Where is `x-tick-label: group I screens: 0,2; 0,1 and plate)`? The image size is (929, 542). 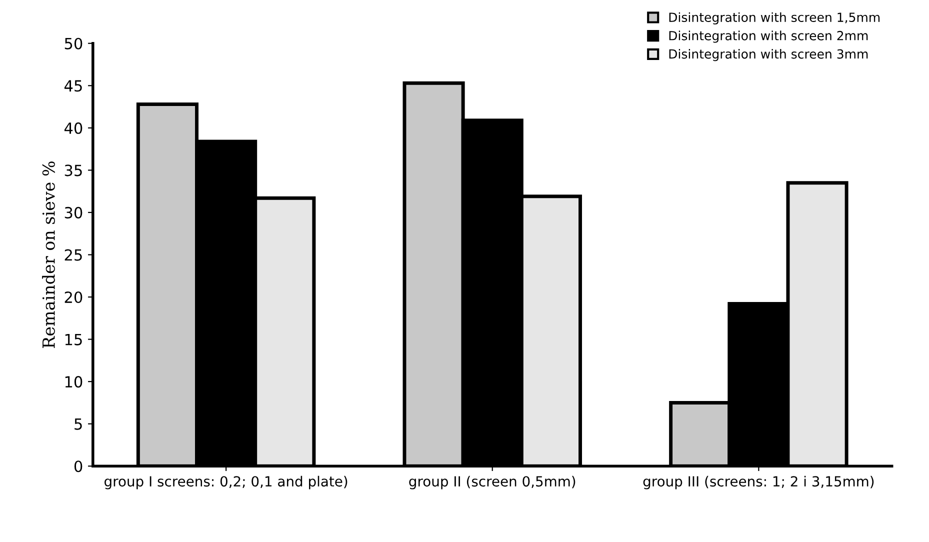 x-tick-label: group I screens: 0,2; 0,1 and plate) is located at coordinates (226, 483).